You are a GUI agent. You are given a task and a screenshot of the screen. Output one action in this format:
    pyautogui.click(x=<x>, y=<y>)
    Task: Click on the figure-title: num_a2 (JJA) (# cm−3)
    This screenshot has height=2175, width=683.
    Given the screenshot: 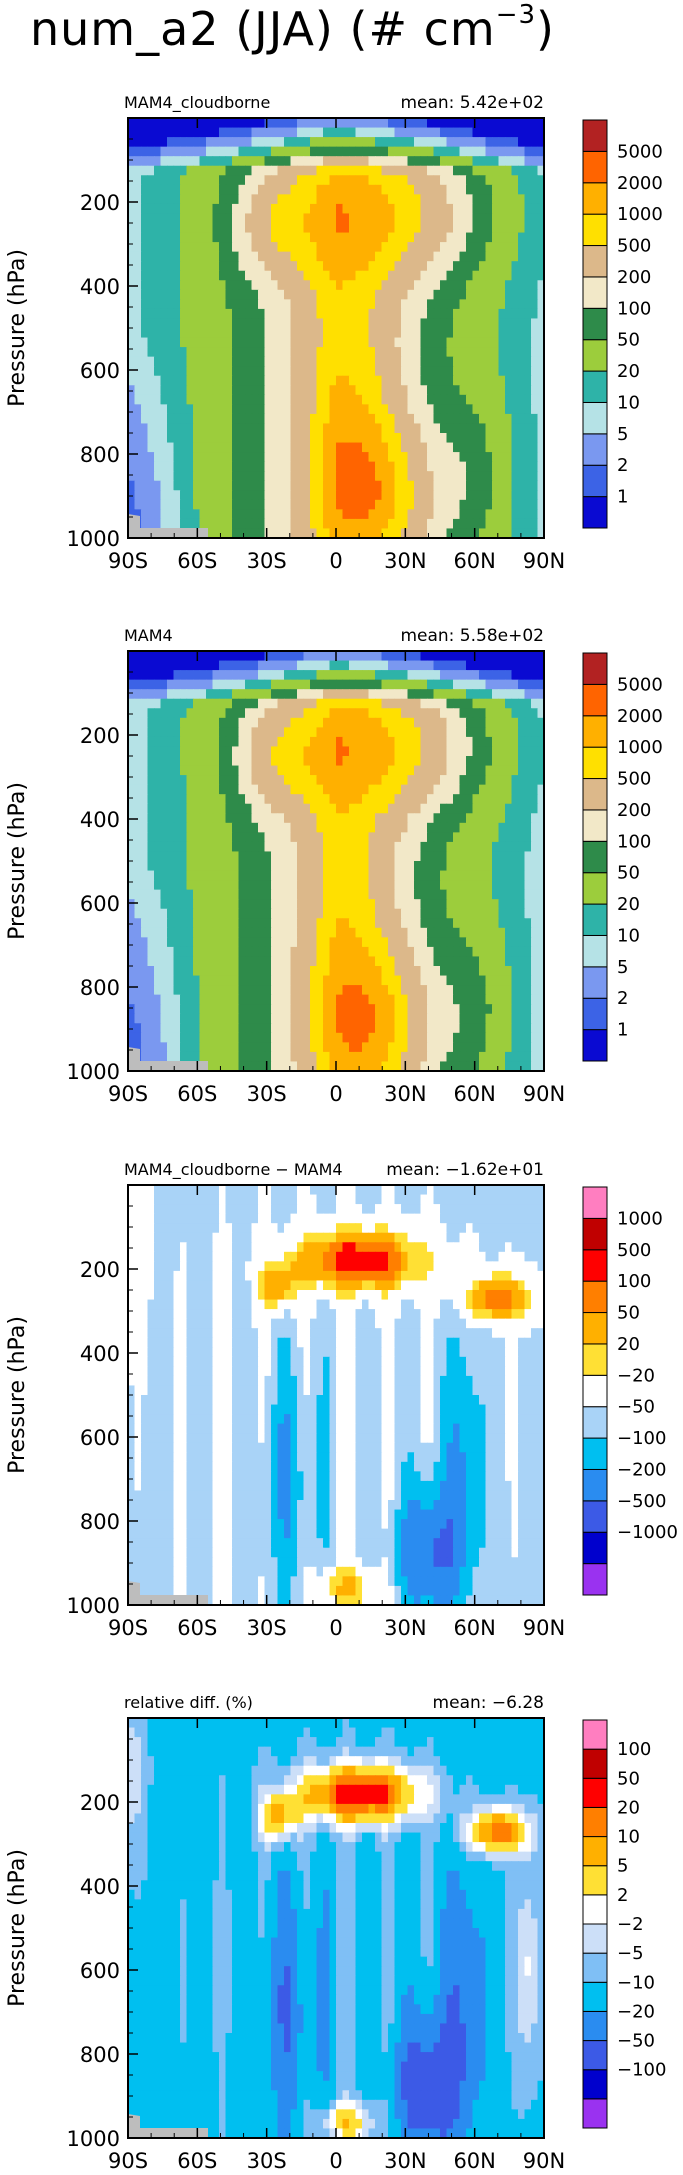 What is the action you would take?
    pyautogui.click(x=292, y=28)
    